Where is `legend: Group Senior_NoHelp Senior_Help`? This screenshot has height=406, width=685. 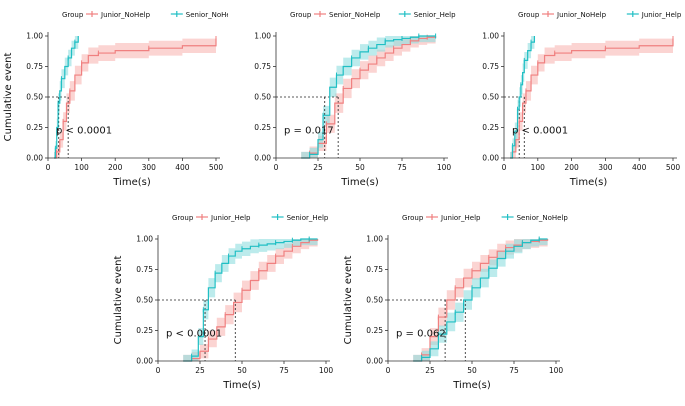
legend: Group Senior_NoHelp Senior_Help is located at coordinates (373, 15).